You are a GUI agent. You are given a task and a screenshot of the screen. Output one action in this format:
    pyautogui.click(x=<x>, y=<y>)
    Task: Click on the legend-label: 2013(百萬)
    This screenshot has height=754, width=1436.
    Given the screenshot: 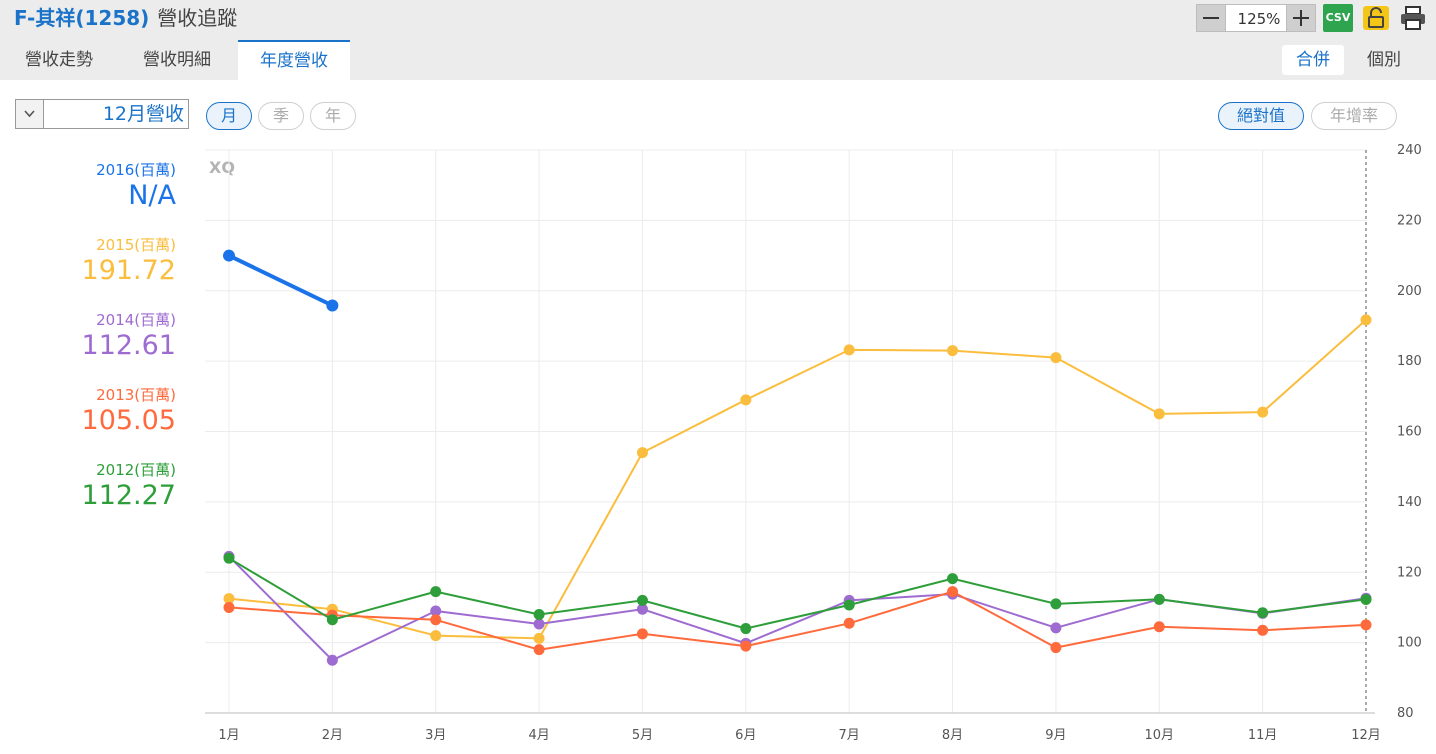 What is the action you would take?
    pyautogui.click(x=136, y=395)
    